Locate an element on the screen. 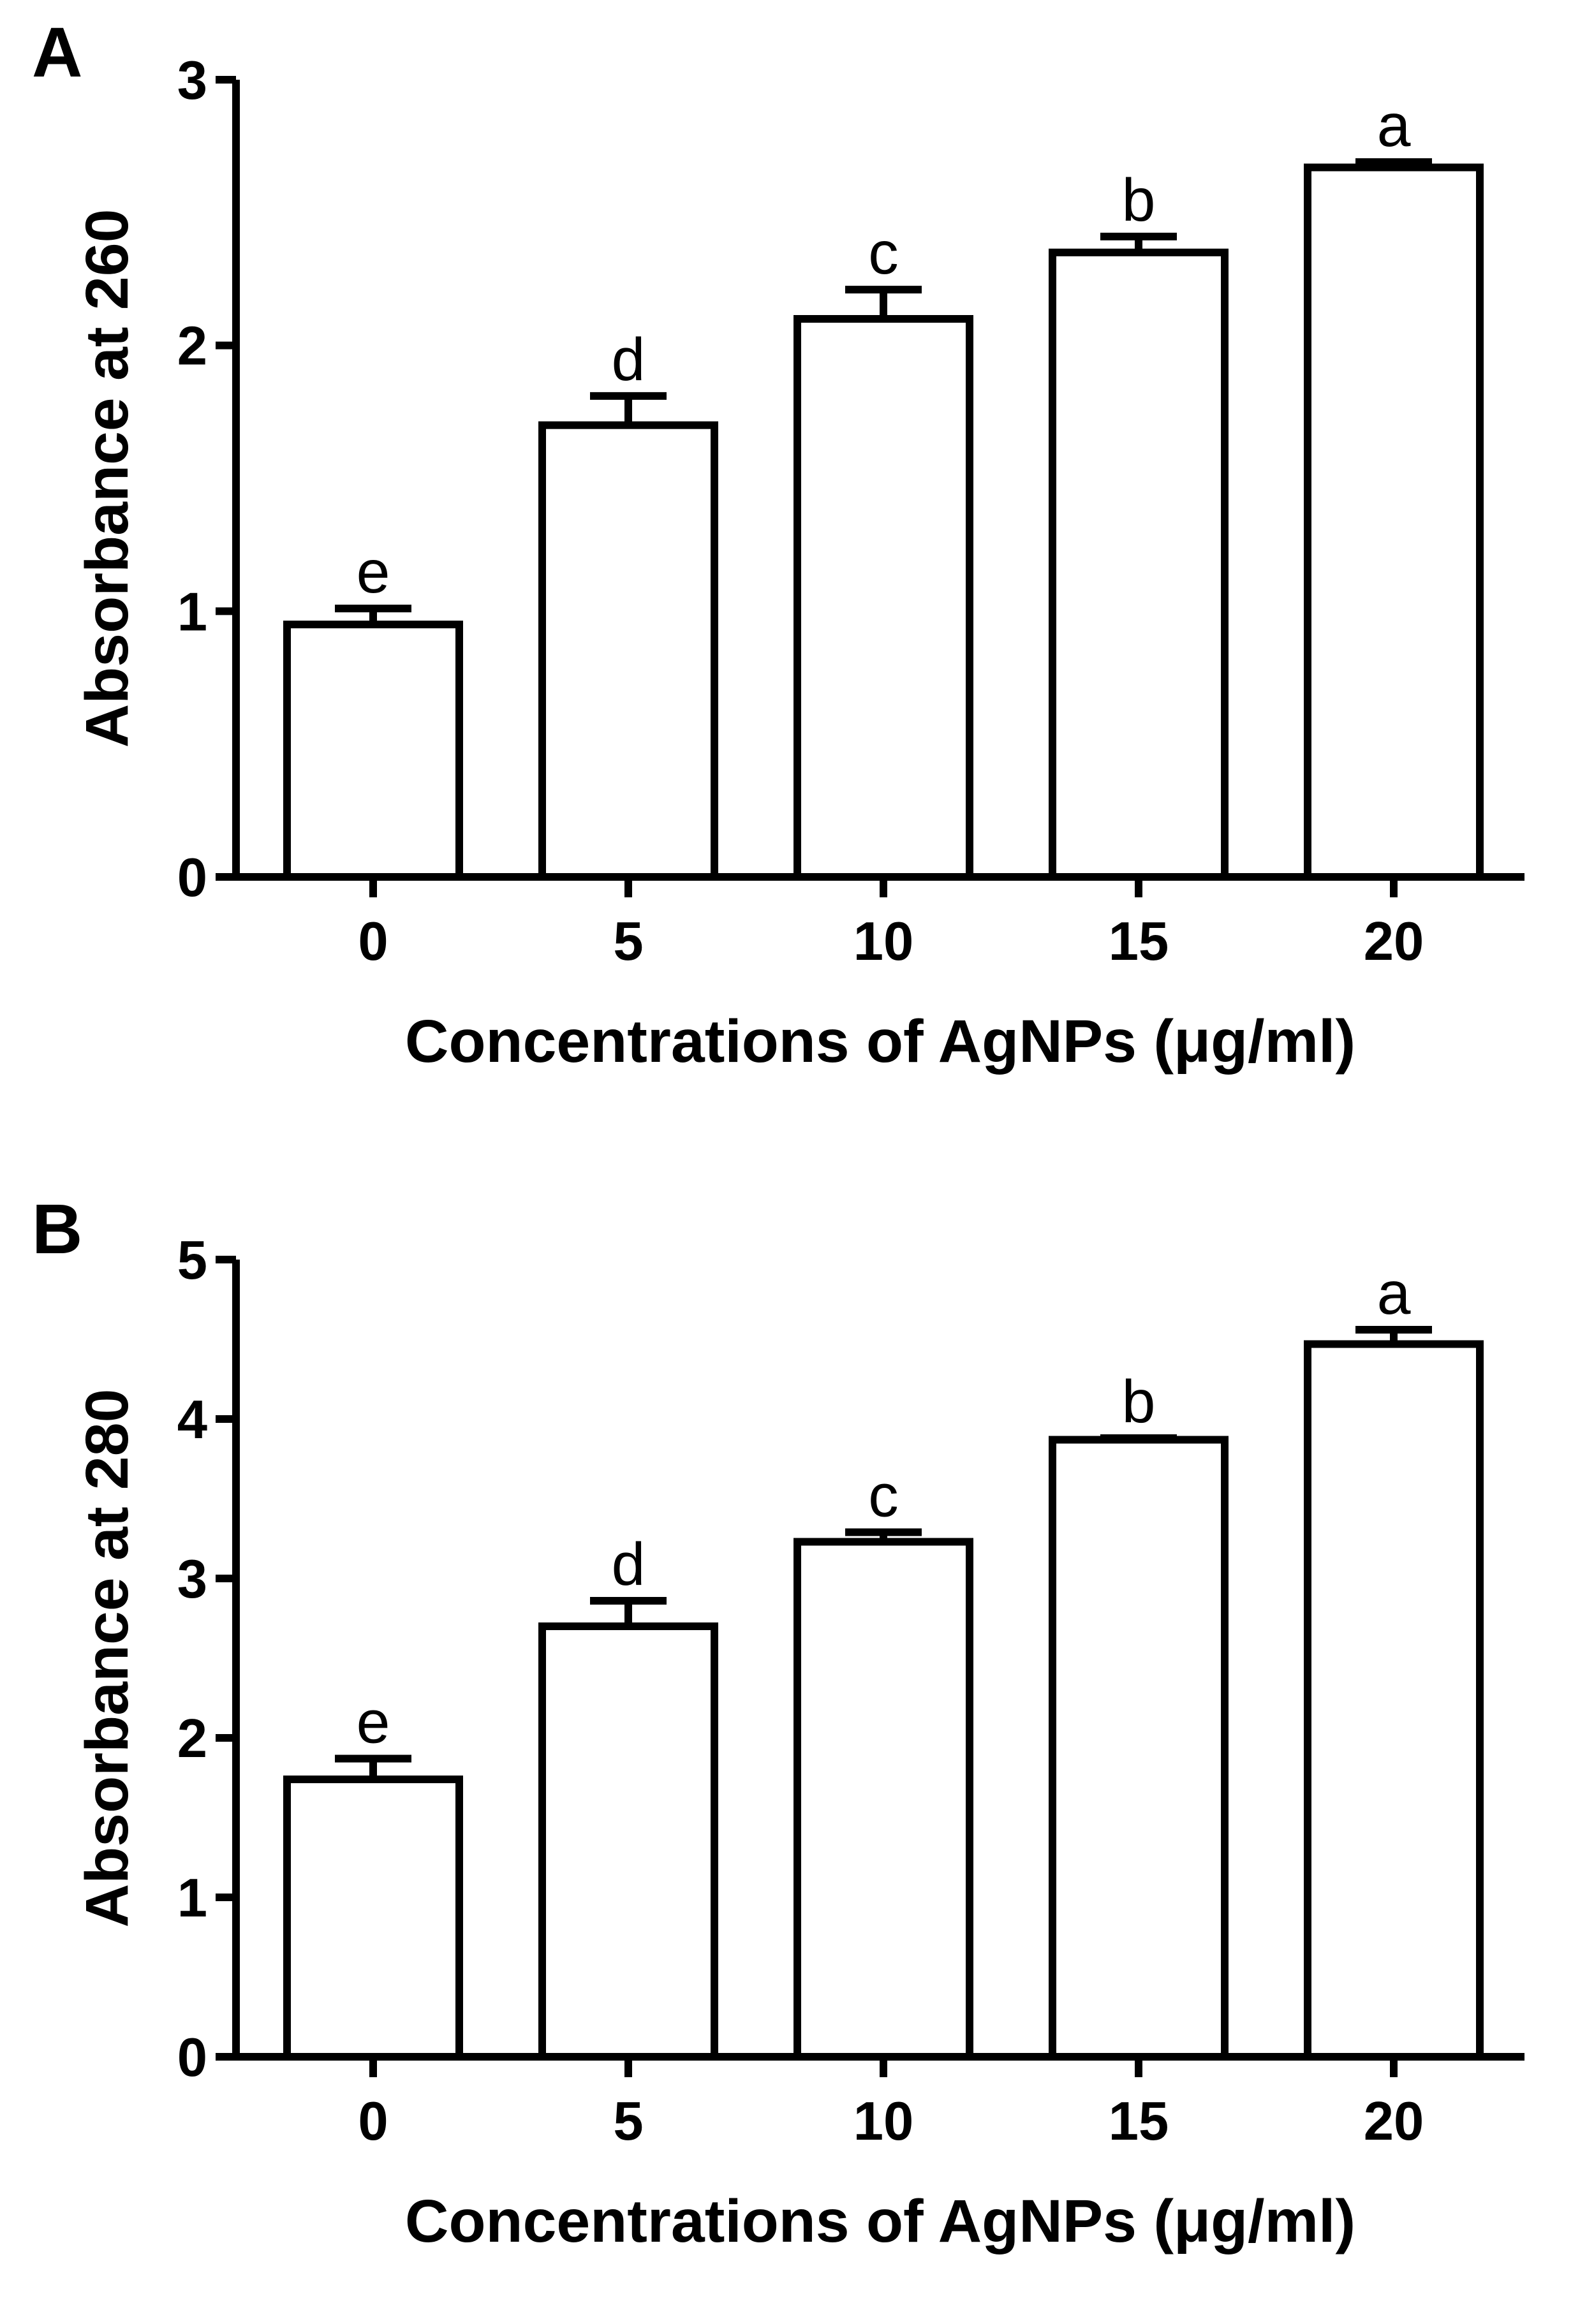 Image resolution: width=1587 pixels, height=2324 pixels. panel-label: B is located at coordinates (57, 1230).